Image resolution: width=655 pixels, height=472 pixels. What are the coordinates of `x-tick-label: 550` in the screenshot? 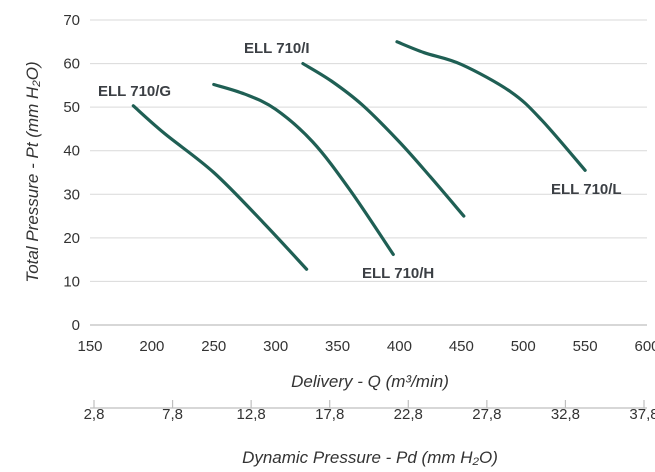 It's located at (585, 346).